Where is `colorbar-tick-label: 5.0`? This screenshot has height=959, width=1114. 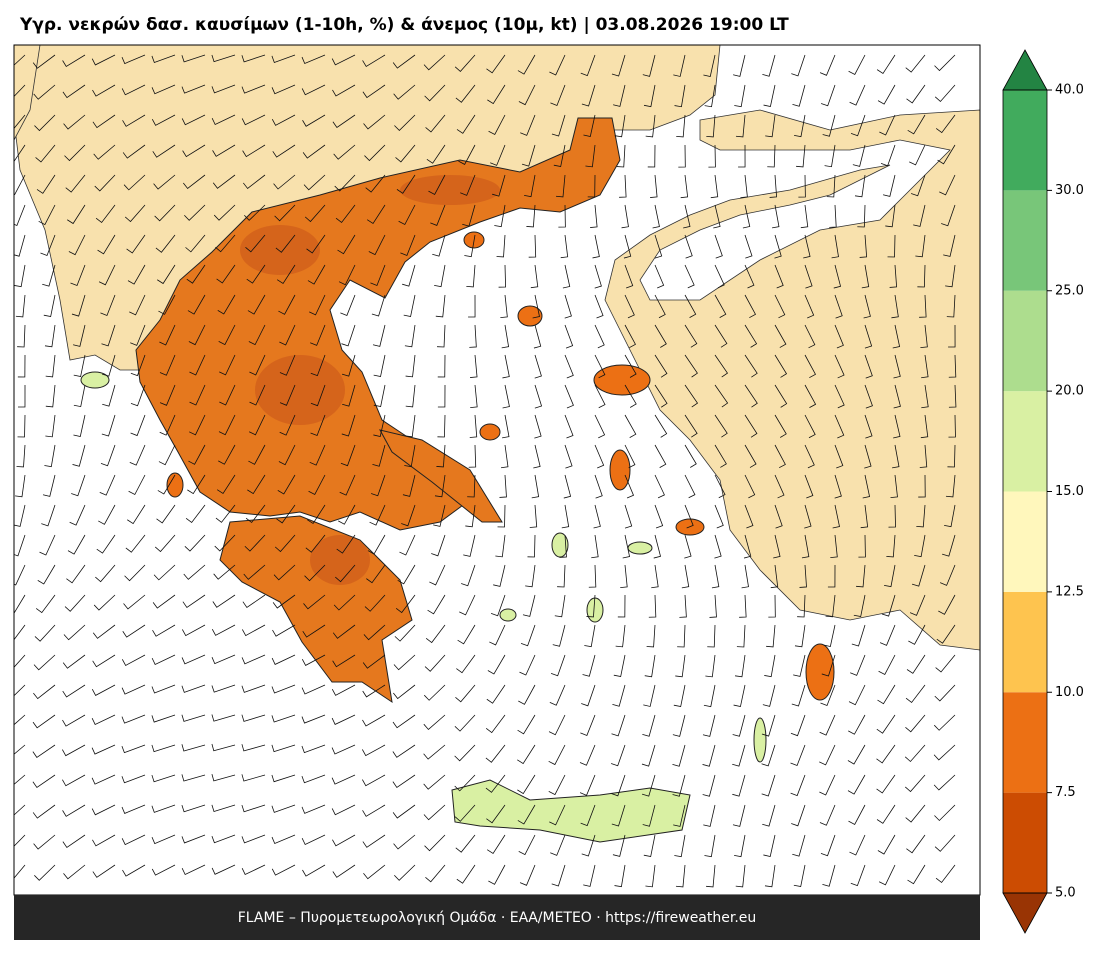
colorbar-tick-label: 5.0 is located at coordinates (1065, 893).